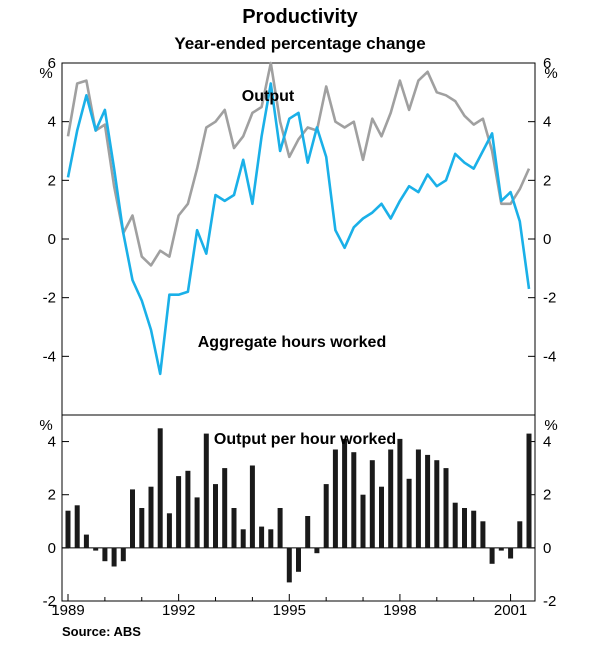 The width and height of the screenshot is (600, 650). Describe the element at coordinates (45, 73) in the screenshot. I see `y-unit-left-top: %` at that location.